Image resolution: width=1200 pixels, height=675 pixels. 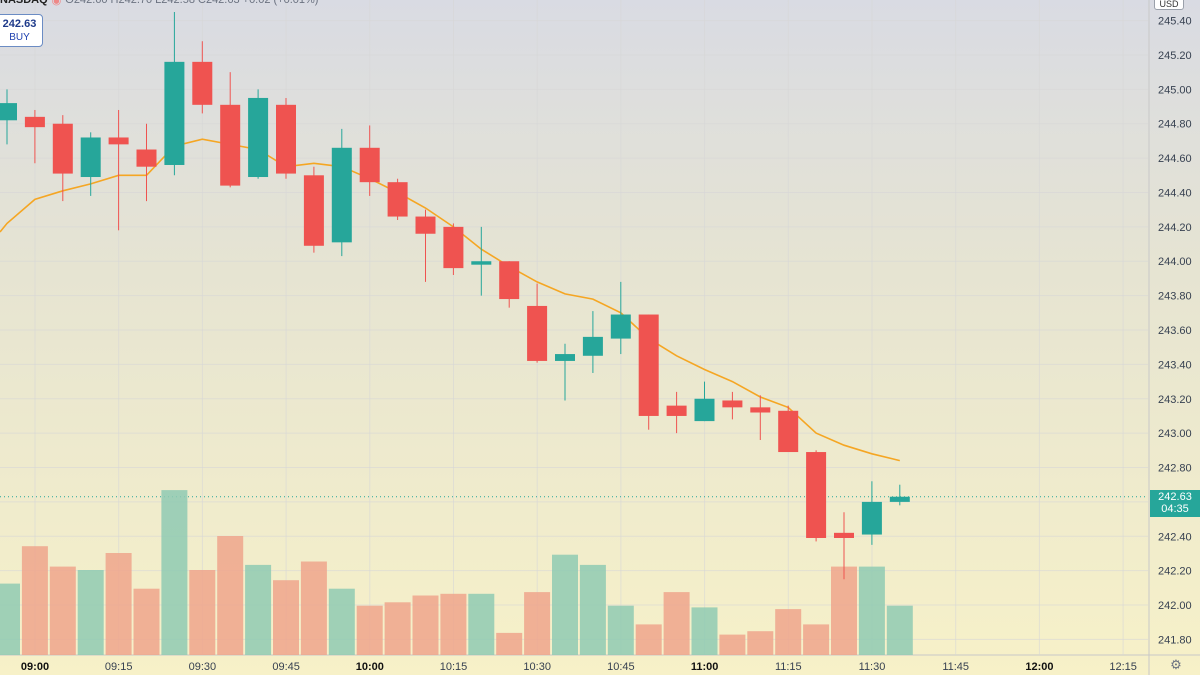 What do you see at coordinates (1175, 262) in the screenshot?
I see `price-tick-label: 244.00` at bounding box center [1175, 262].